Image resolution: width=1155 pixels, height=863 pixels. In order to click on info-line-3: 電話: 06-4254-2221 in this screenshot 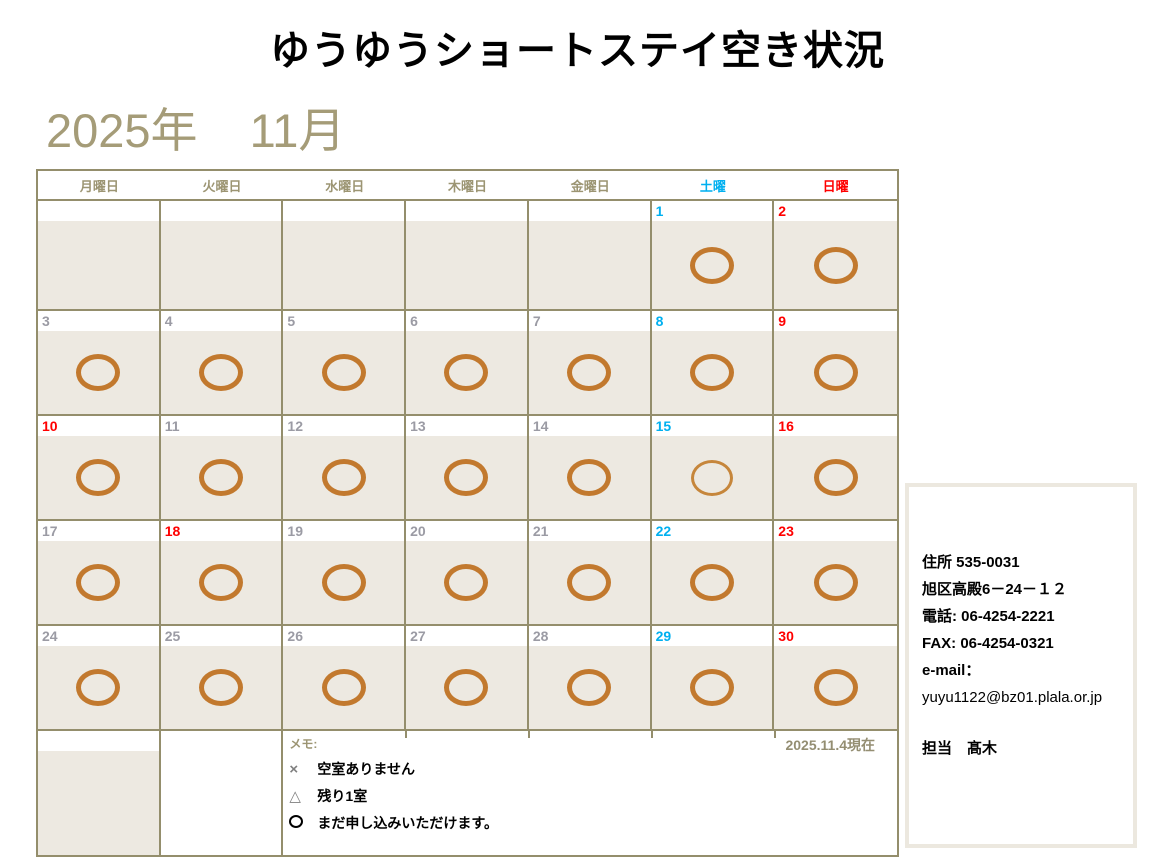, I will do `click(988, 616)`.